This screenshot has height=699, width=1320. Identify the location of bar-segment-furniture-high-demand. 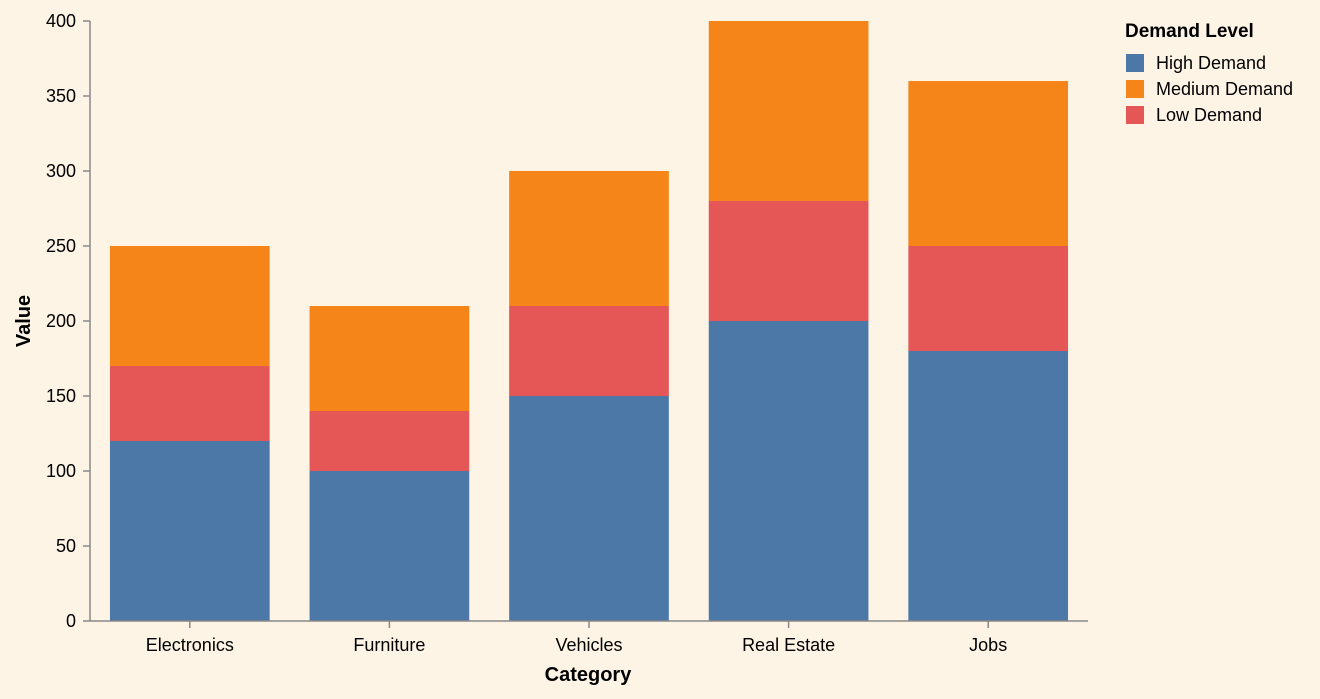
(389, 546).